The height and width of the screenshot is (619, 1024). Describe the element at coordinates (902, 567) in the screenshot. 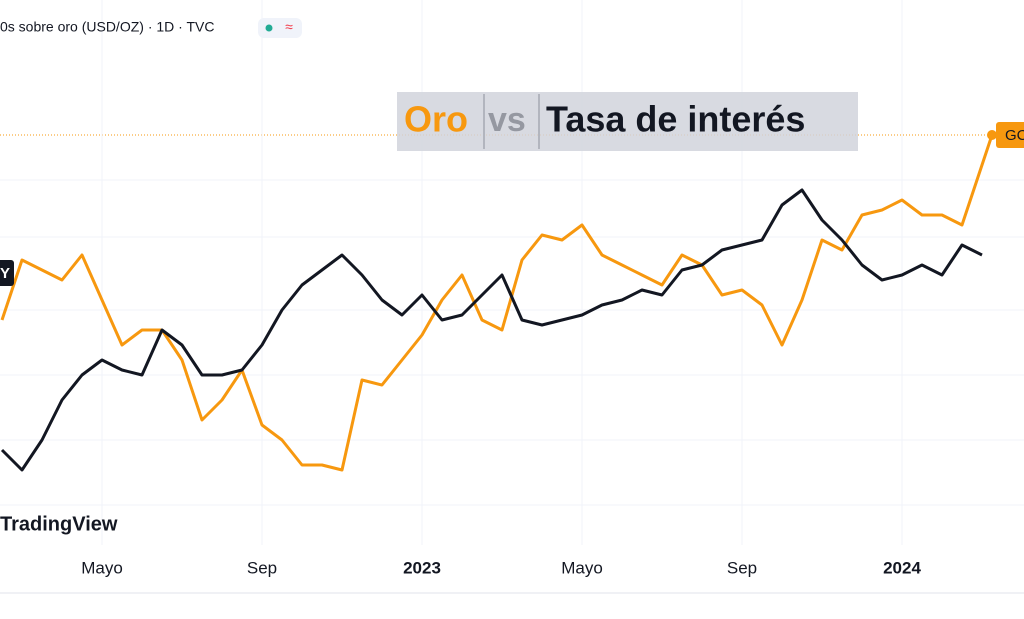

I see `x-tick-label: 2024` at that location.